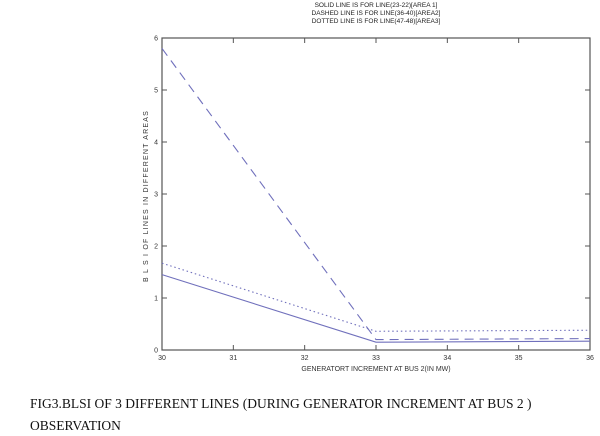  Describe the element at coordinates (519, 358) in the screenshot. I see `svg-text: 35` at that location.